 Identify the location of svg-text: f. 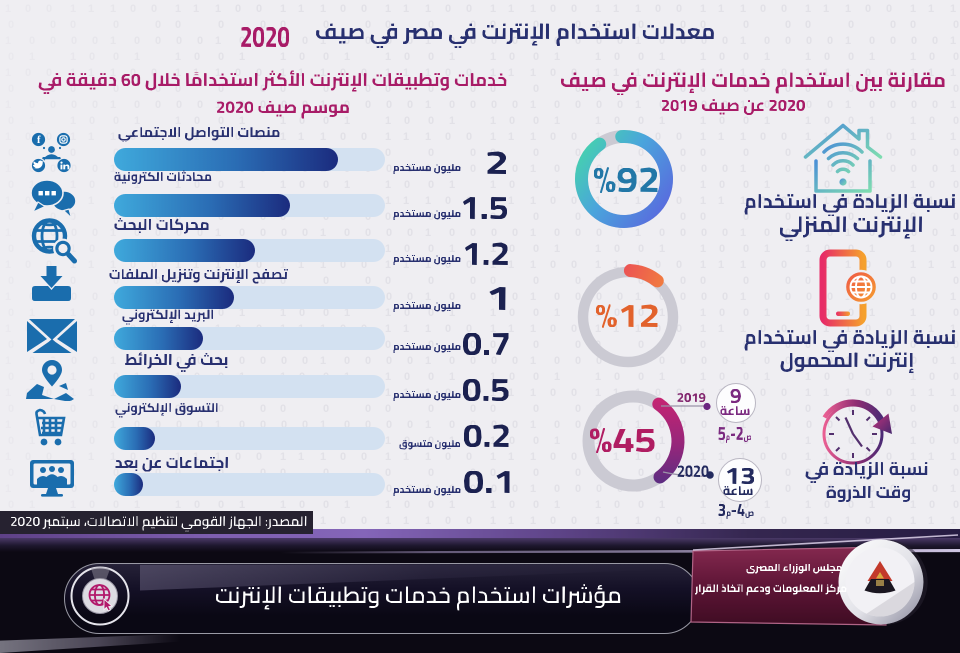
(39, 140).